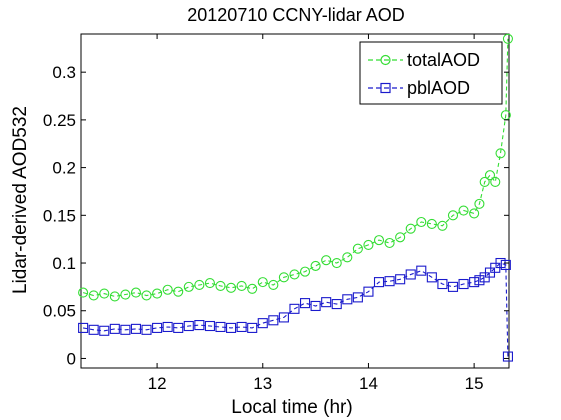  Describe the element at coordinates (20, 200) in the screenshot. I see `y-axis-label: Lidar-derived AOD532` at that location.